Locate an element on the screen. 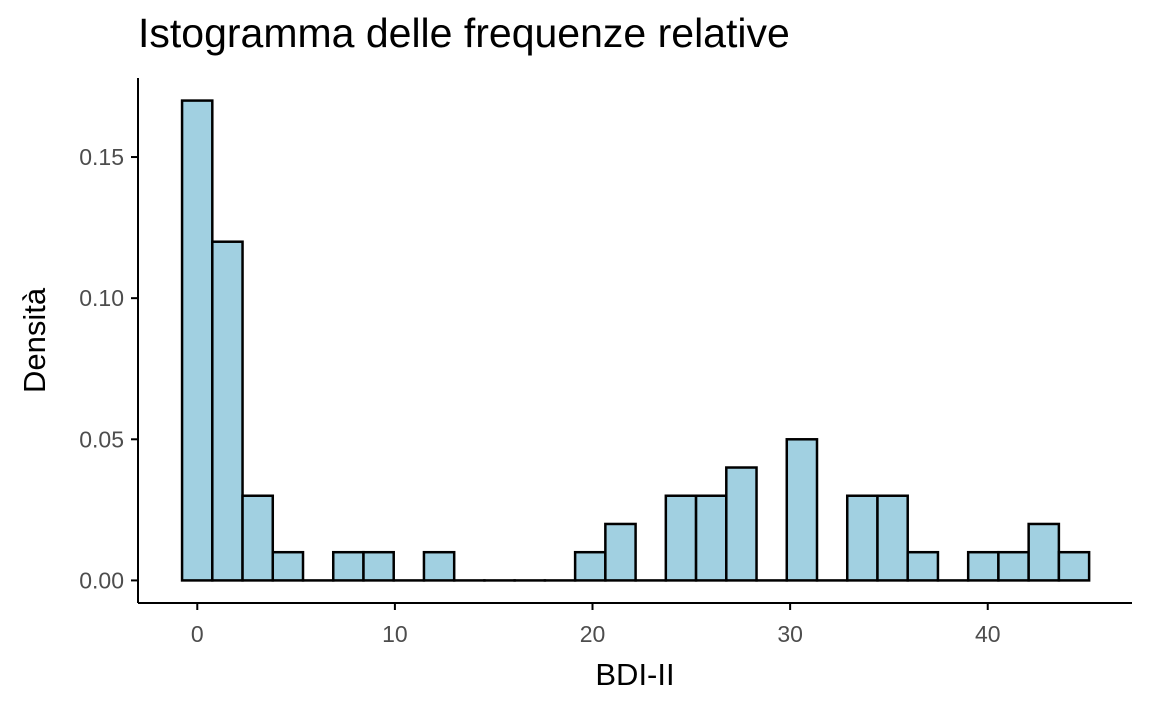  y-tick-label: 0.05 is located at coordinates (101, 439).